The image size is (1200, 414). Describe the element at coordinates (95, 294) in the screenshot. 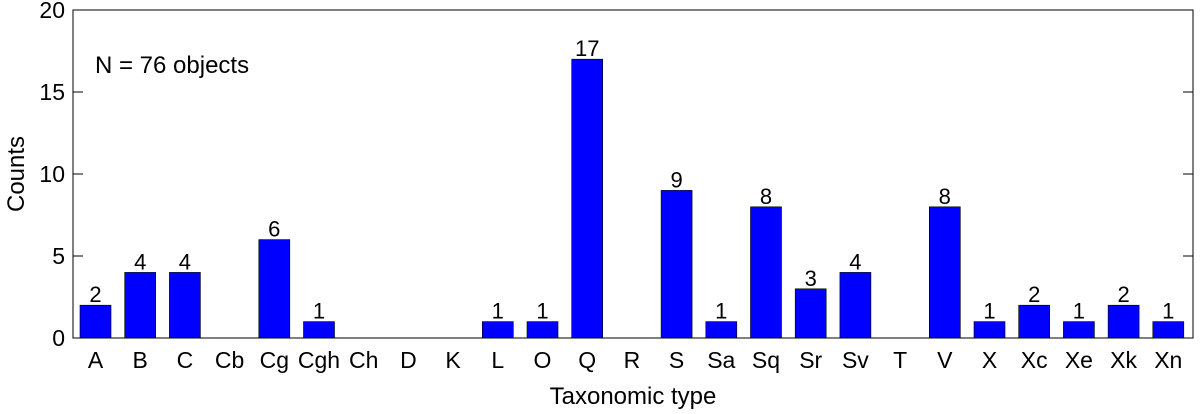

I see `value-label-A: 2` at that location.